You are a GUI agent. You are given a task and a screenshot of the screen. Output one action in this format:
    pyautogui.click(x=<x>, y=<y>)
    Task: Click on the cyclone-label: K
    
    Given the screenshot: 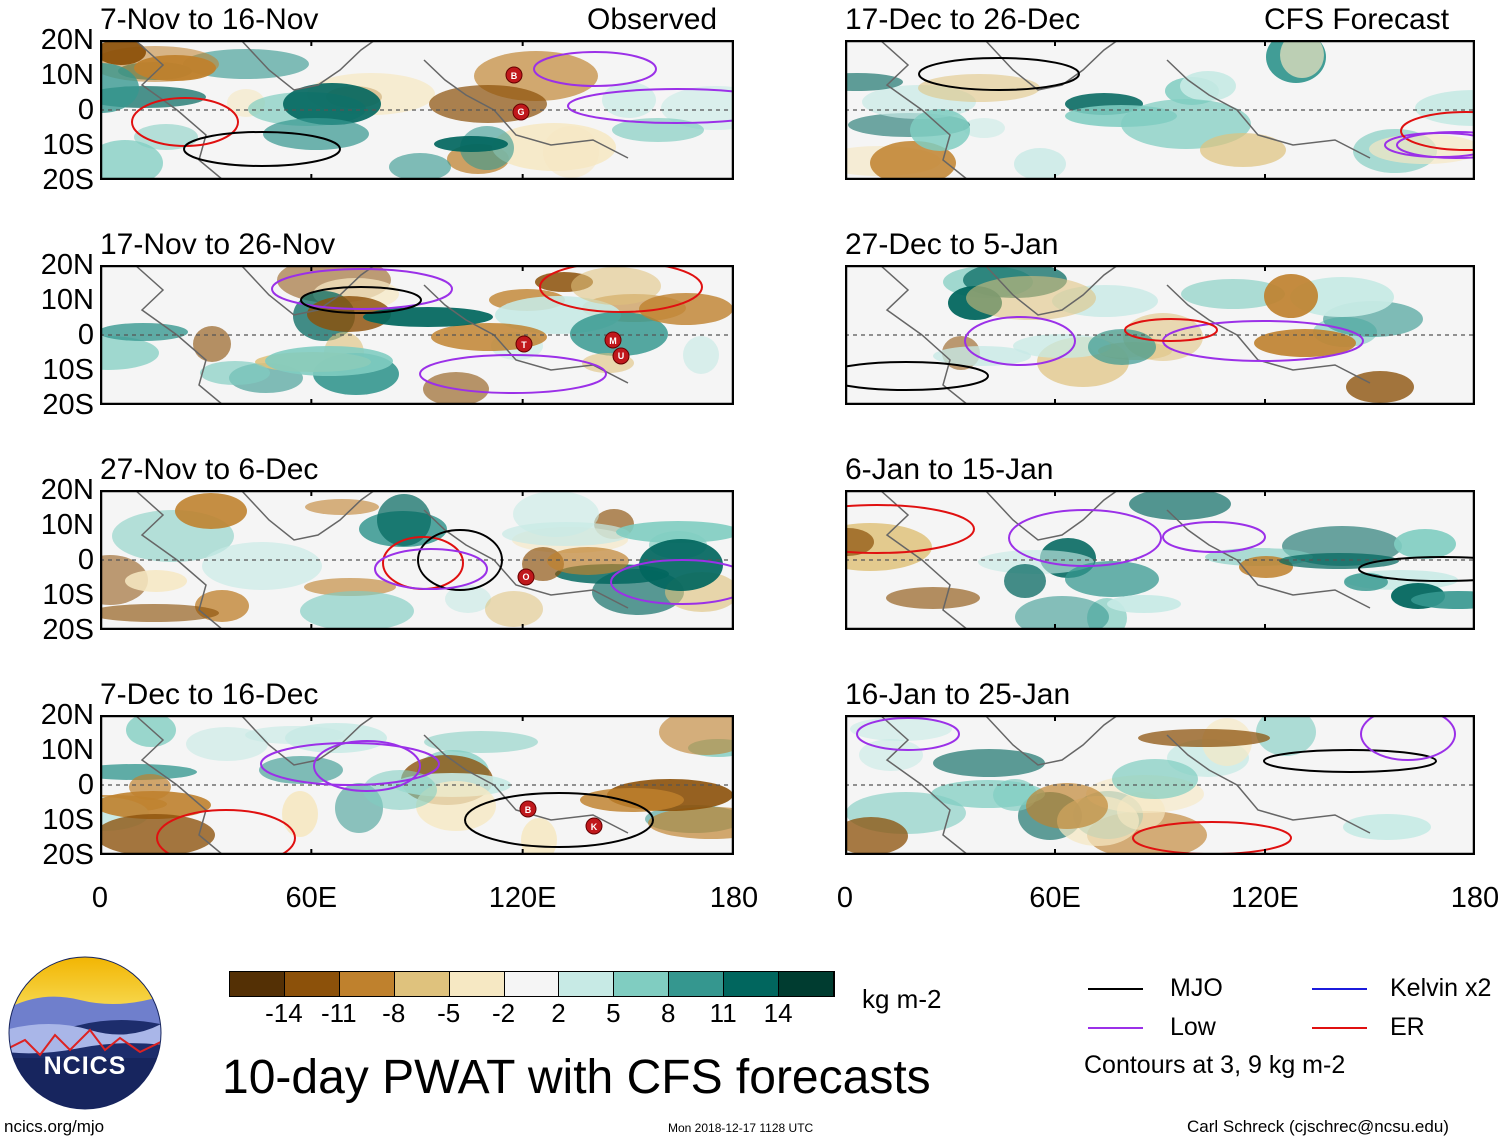 What is the action you would take?
    pyautogui.click(x=594, y=827)
    